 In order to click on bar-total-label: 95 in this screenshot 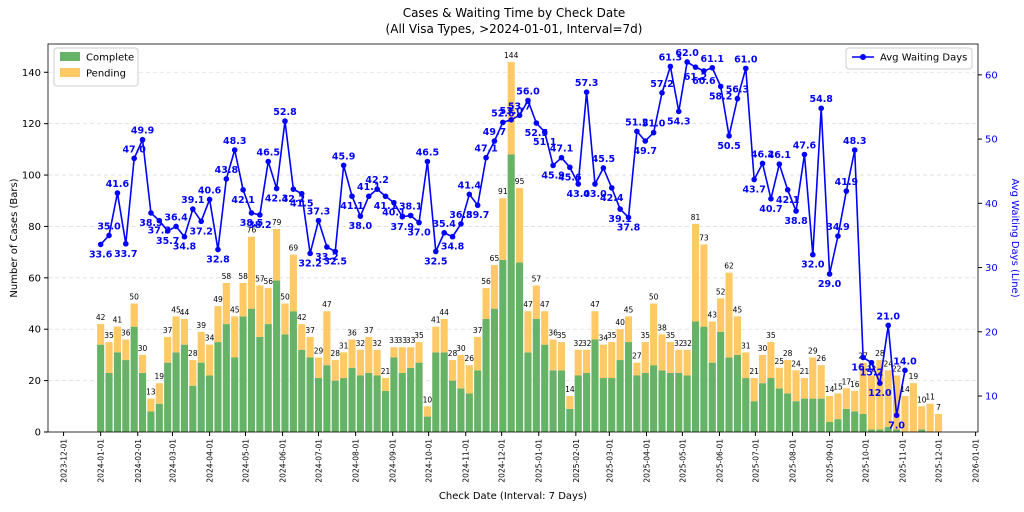, I will do `click(520, 181)`.